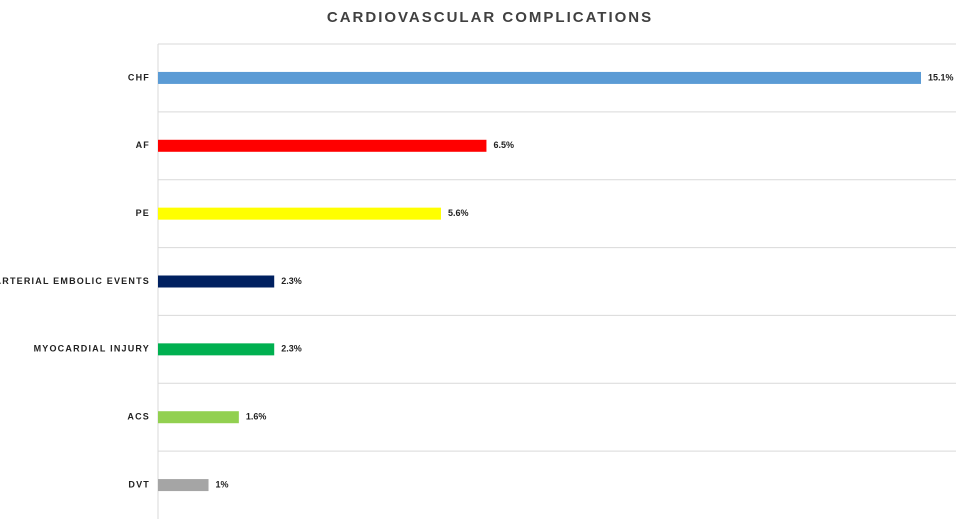 The image size is (956, 519). What do you see at coordinates (458, 213) in the screenshot?
I see `value-label: 5.6%` at bounding box center [458, 213].